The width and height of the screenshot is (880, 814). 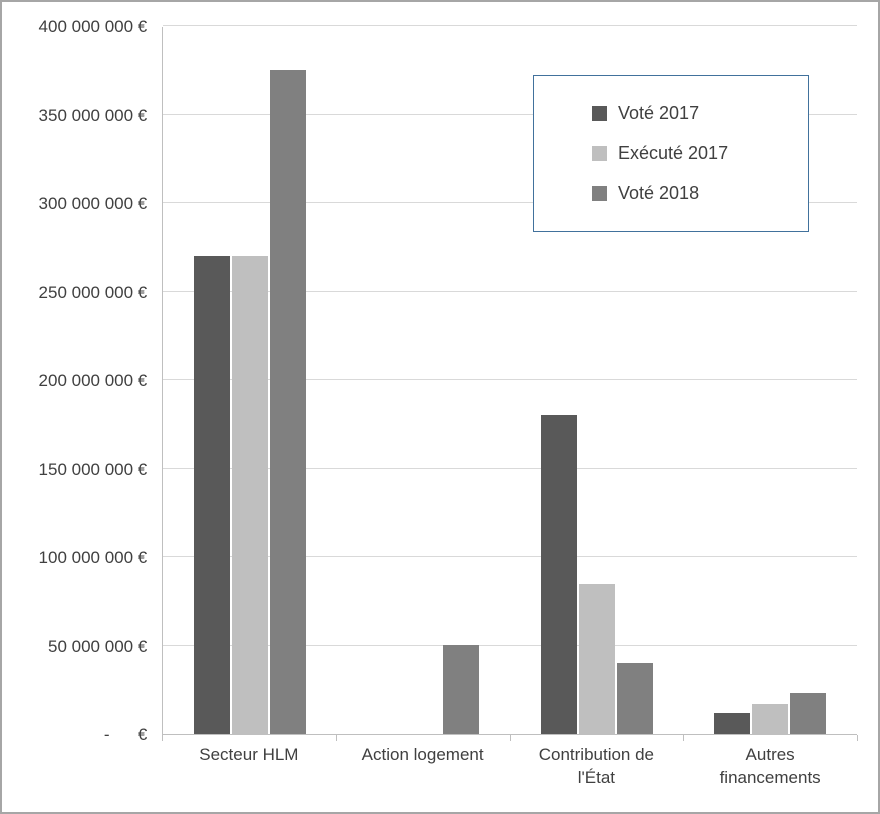 What do you see at coordinates (422, 754) in the screenshot?
I see `x-axis-category-label: Action logement` at bounding box center [422, 754].